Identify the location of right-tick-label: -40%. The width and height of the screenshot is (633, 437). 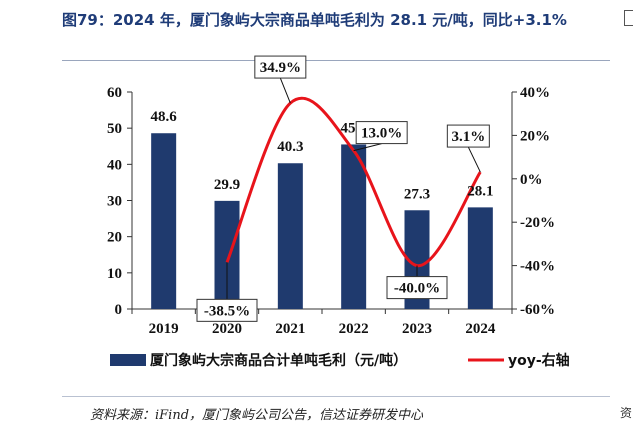
(537, 267).